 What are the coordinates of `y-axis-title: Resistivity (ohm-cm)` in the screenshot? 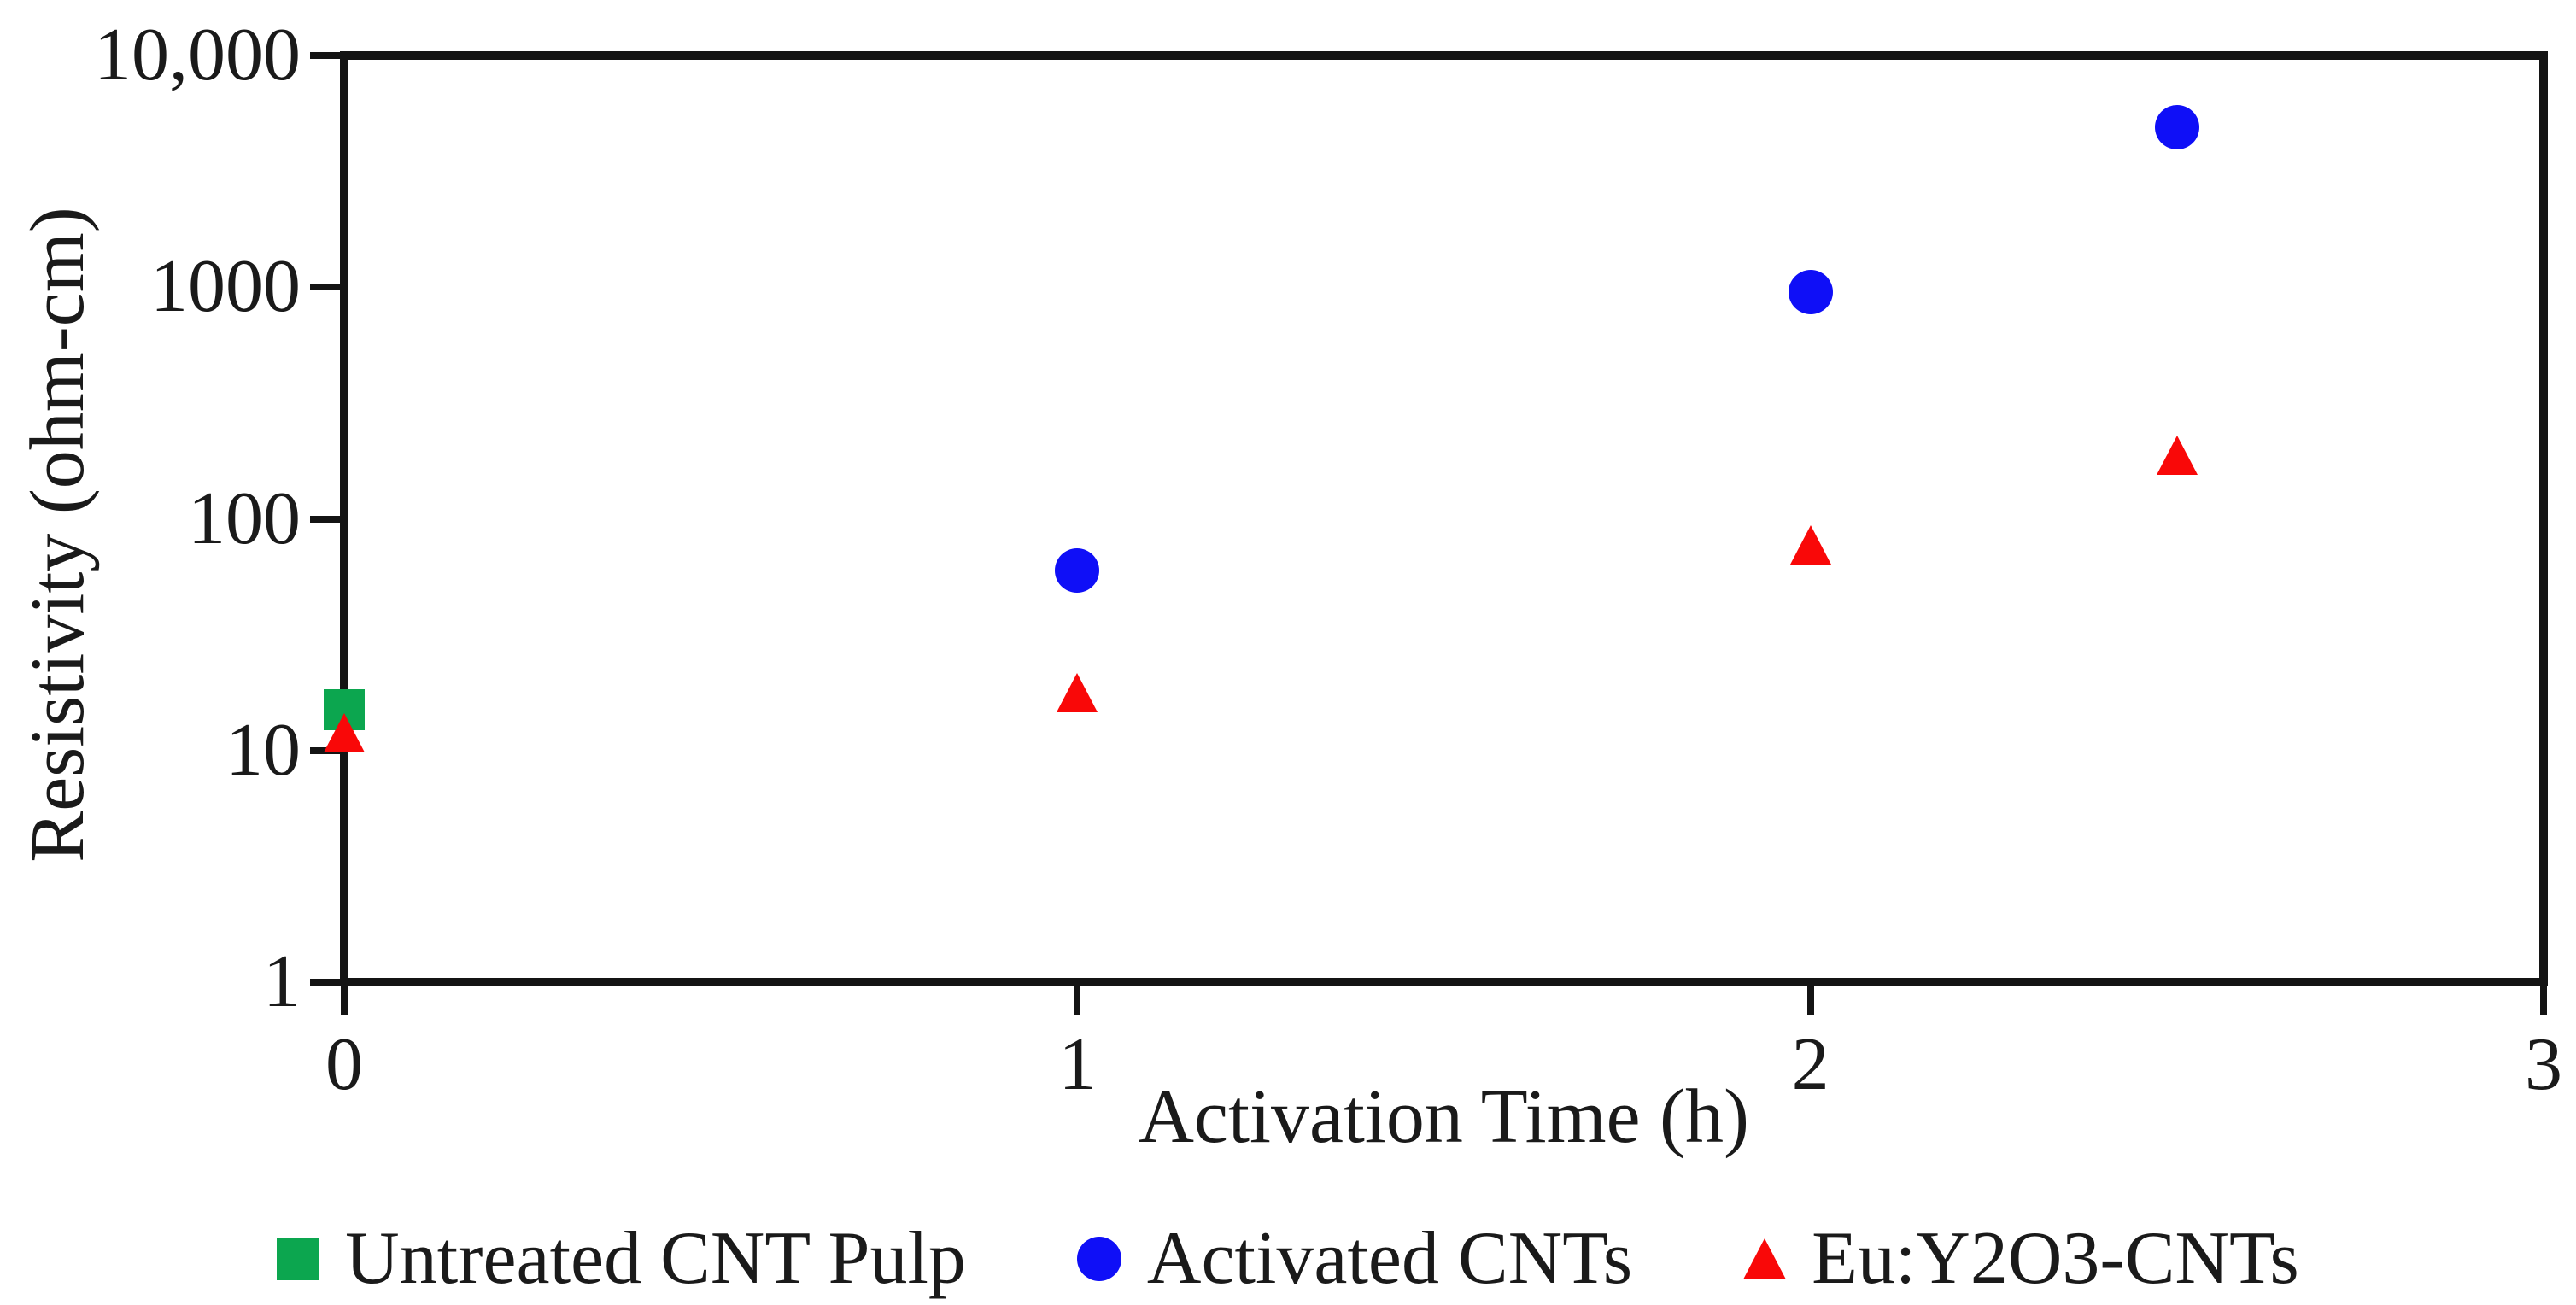 It's located at (57, 535).